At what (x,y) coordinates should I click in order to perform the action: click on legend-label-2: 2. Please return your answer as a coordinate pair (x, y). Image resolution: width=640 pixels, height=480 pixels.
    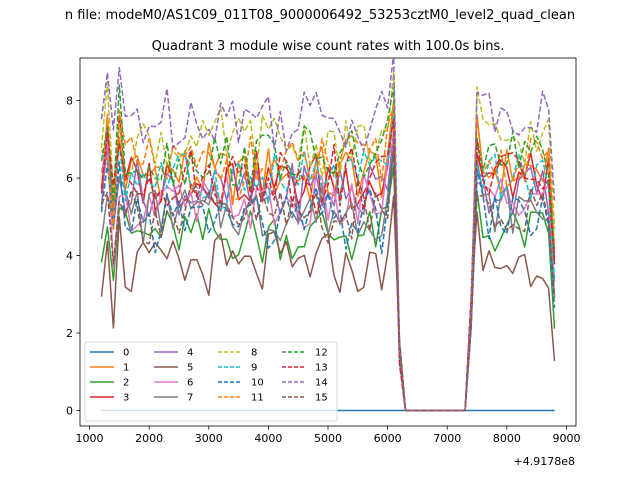
    Looking at the image, I should click on (126, 383).